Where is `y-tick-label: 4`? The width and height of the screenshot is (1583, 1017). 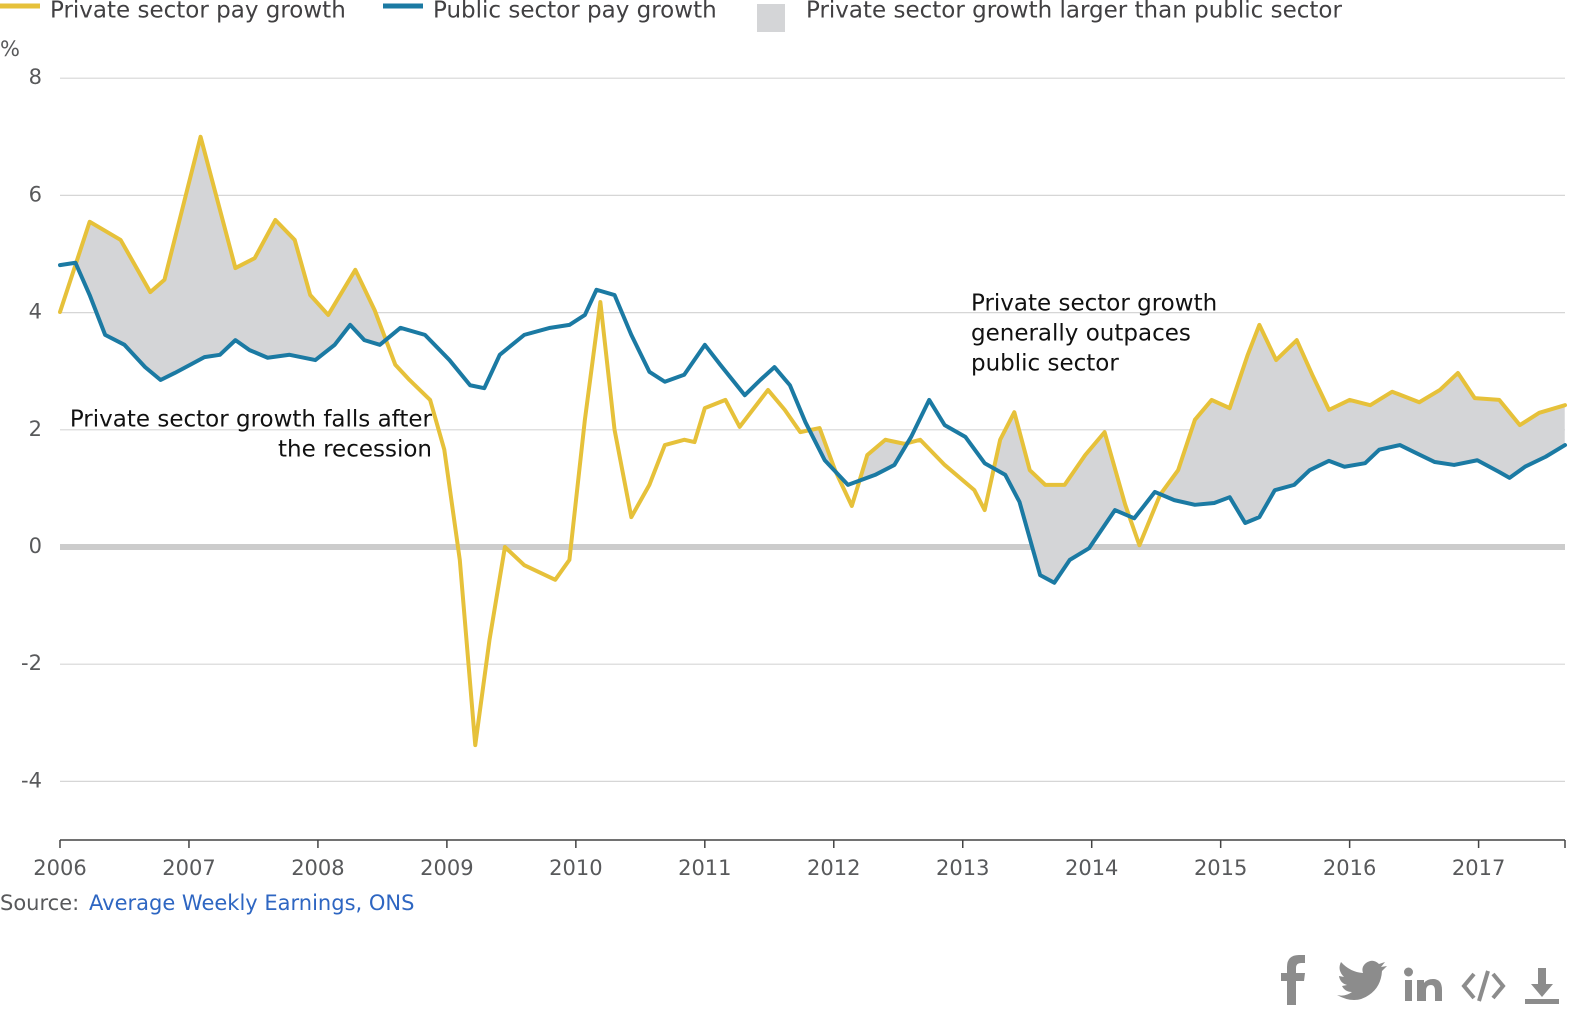
y-tick-label: 4 is located at coordinates (35, 312).